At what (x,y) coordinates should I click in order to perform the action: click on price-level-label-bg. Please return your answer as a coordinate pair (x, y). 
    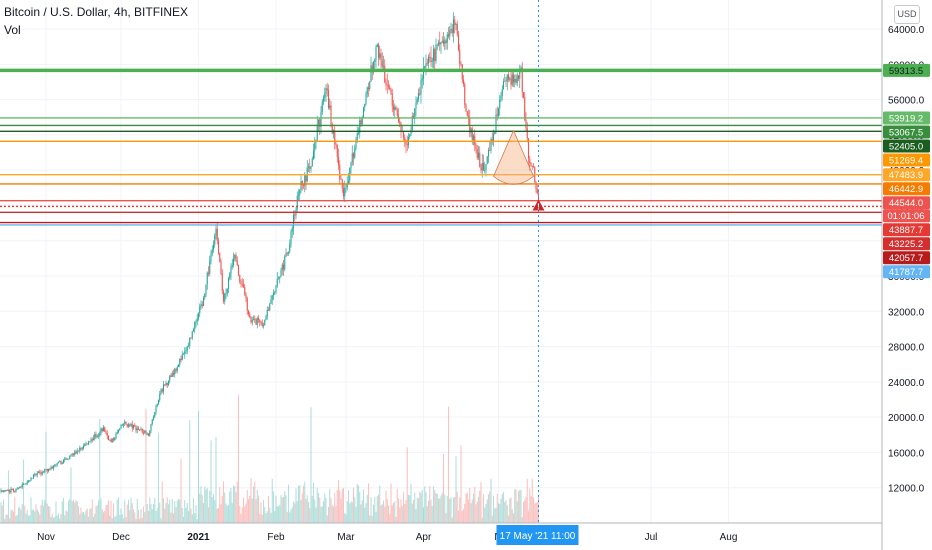
    Looking at the image, I should click on (906, 146).